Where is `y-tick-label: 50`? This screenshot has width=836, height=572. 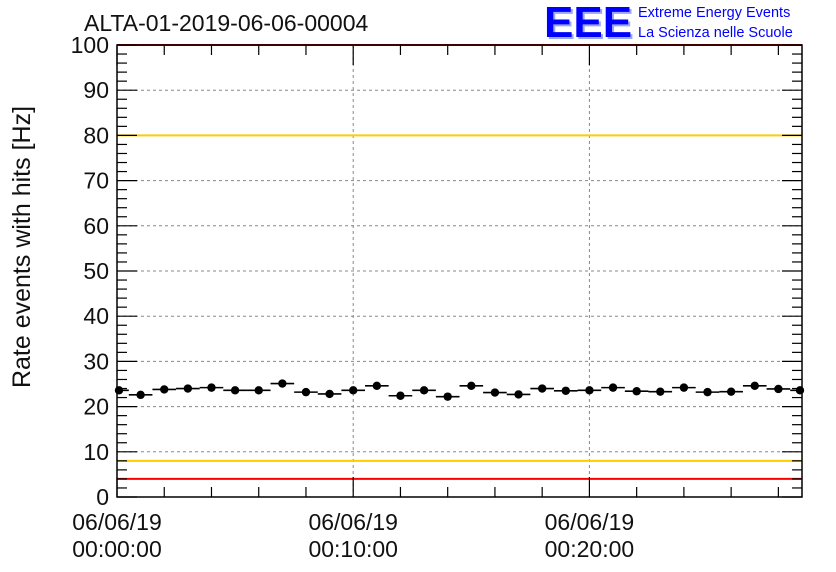 y-tick-label: 50 is located at coordinates (96, 271).